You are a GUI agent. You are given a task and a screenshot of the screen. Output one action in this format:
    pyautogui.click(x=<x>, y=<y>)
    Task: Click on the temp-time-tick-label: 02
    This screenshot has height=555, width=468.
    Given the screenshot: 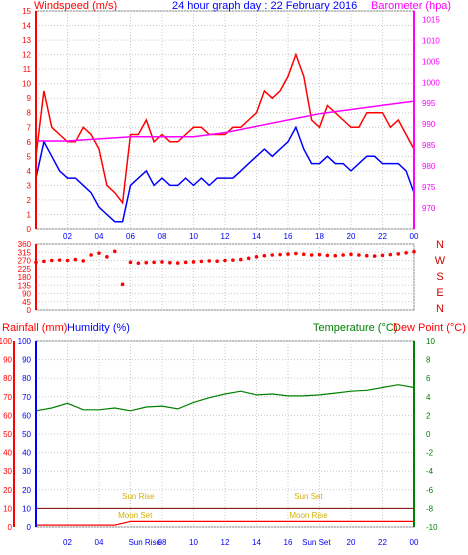 What is the action you would take?
    pyautogui.click(x=67, y=542)
    